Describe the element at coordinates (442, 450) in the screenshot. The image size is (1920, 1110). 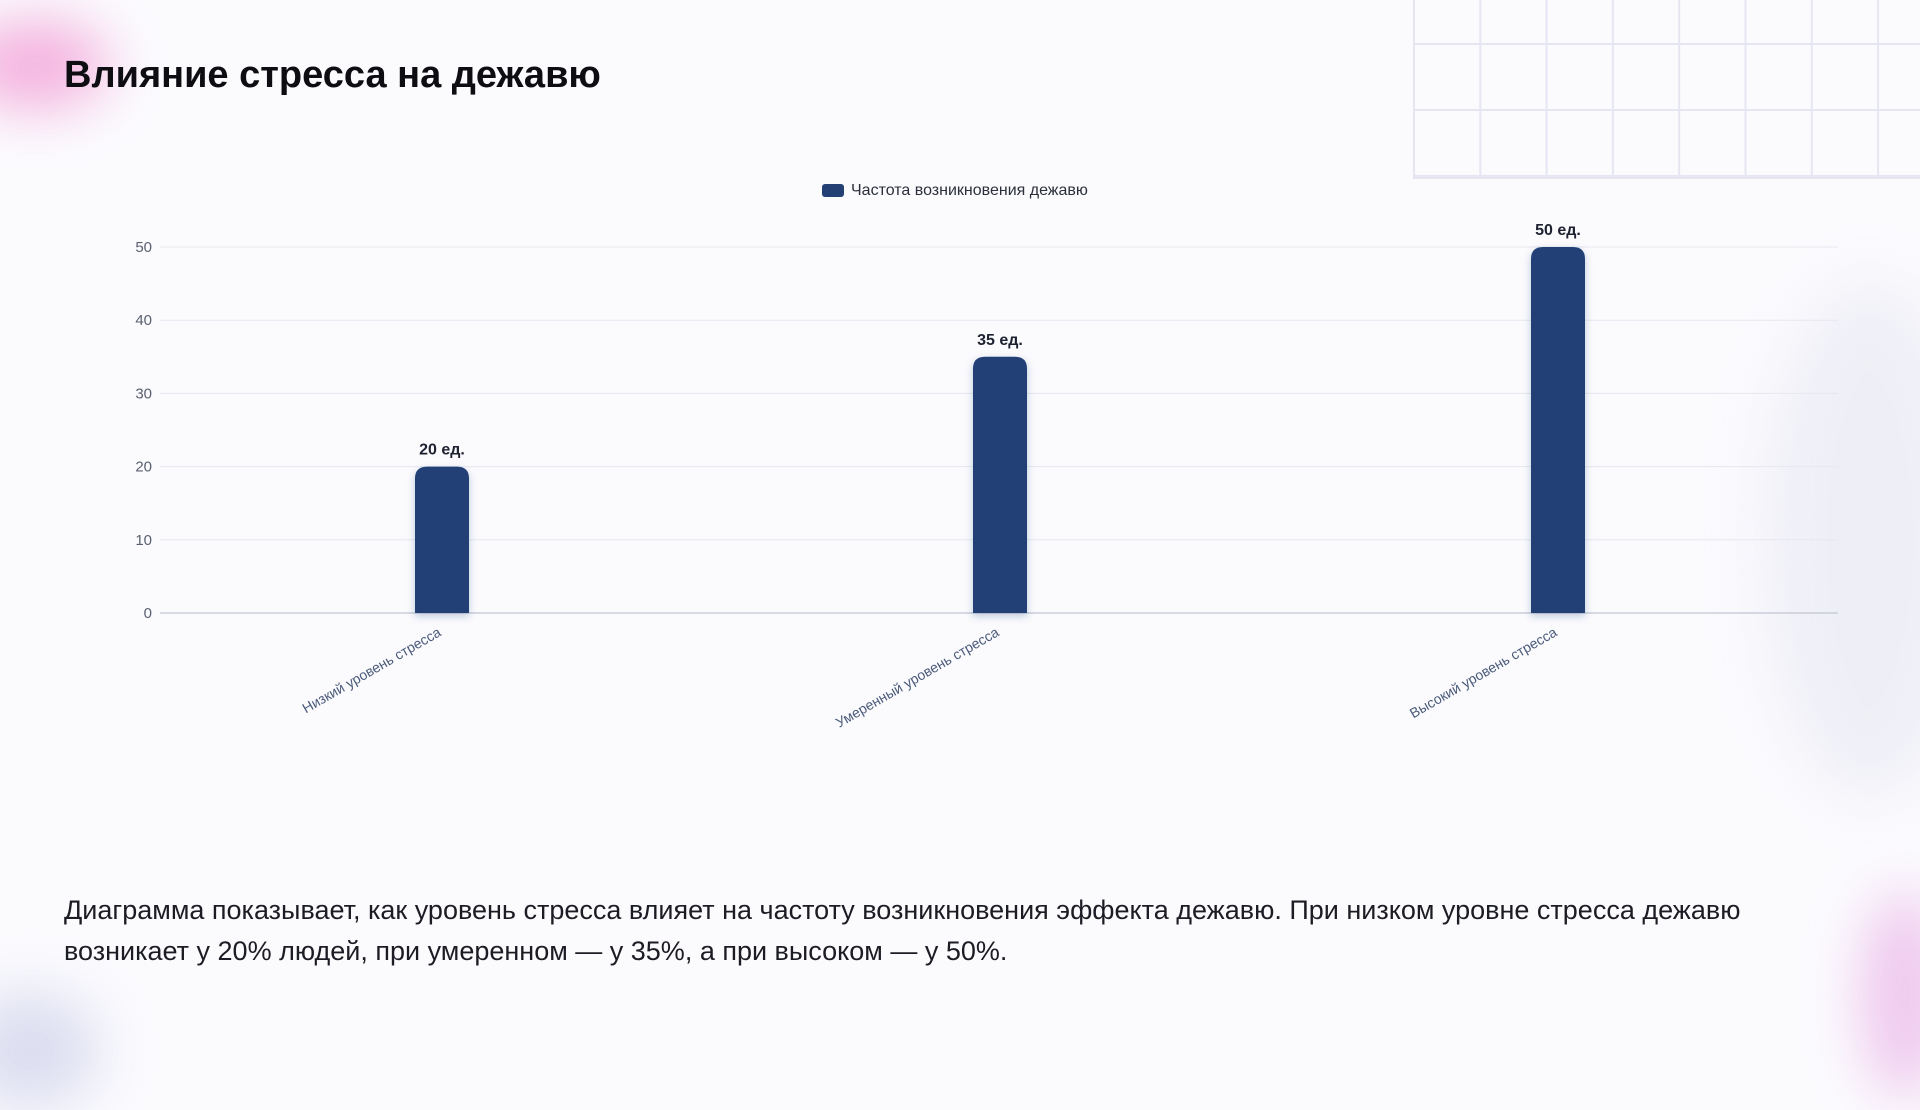
I see `bar-data-label: 20 ед.` at that location.